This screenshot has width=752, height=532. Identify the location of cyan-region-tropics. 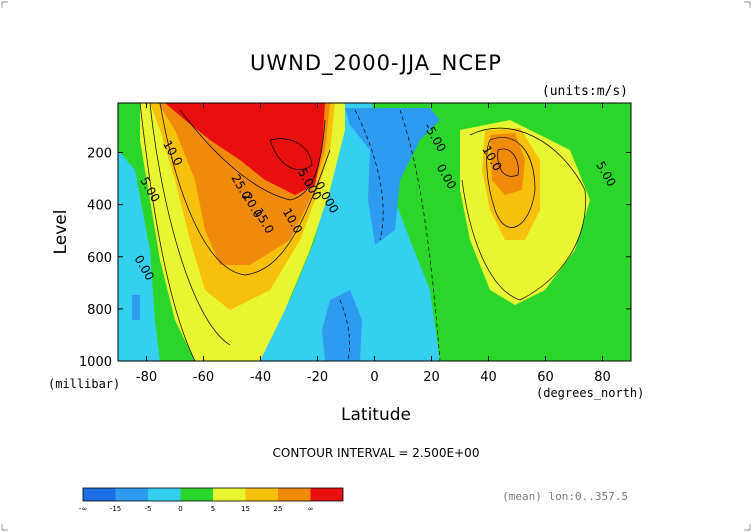
(340, 232).